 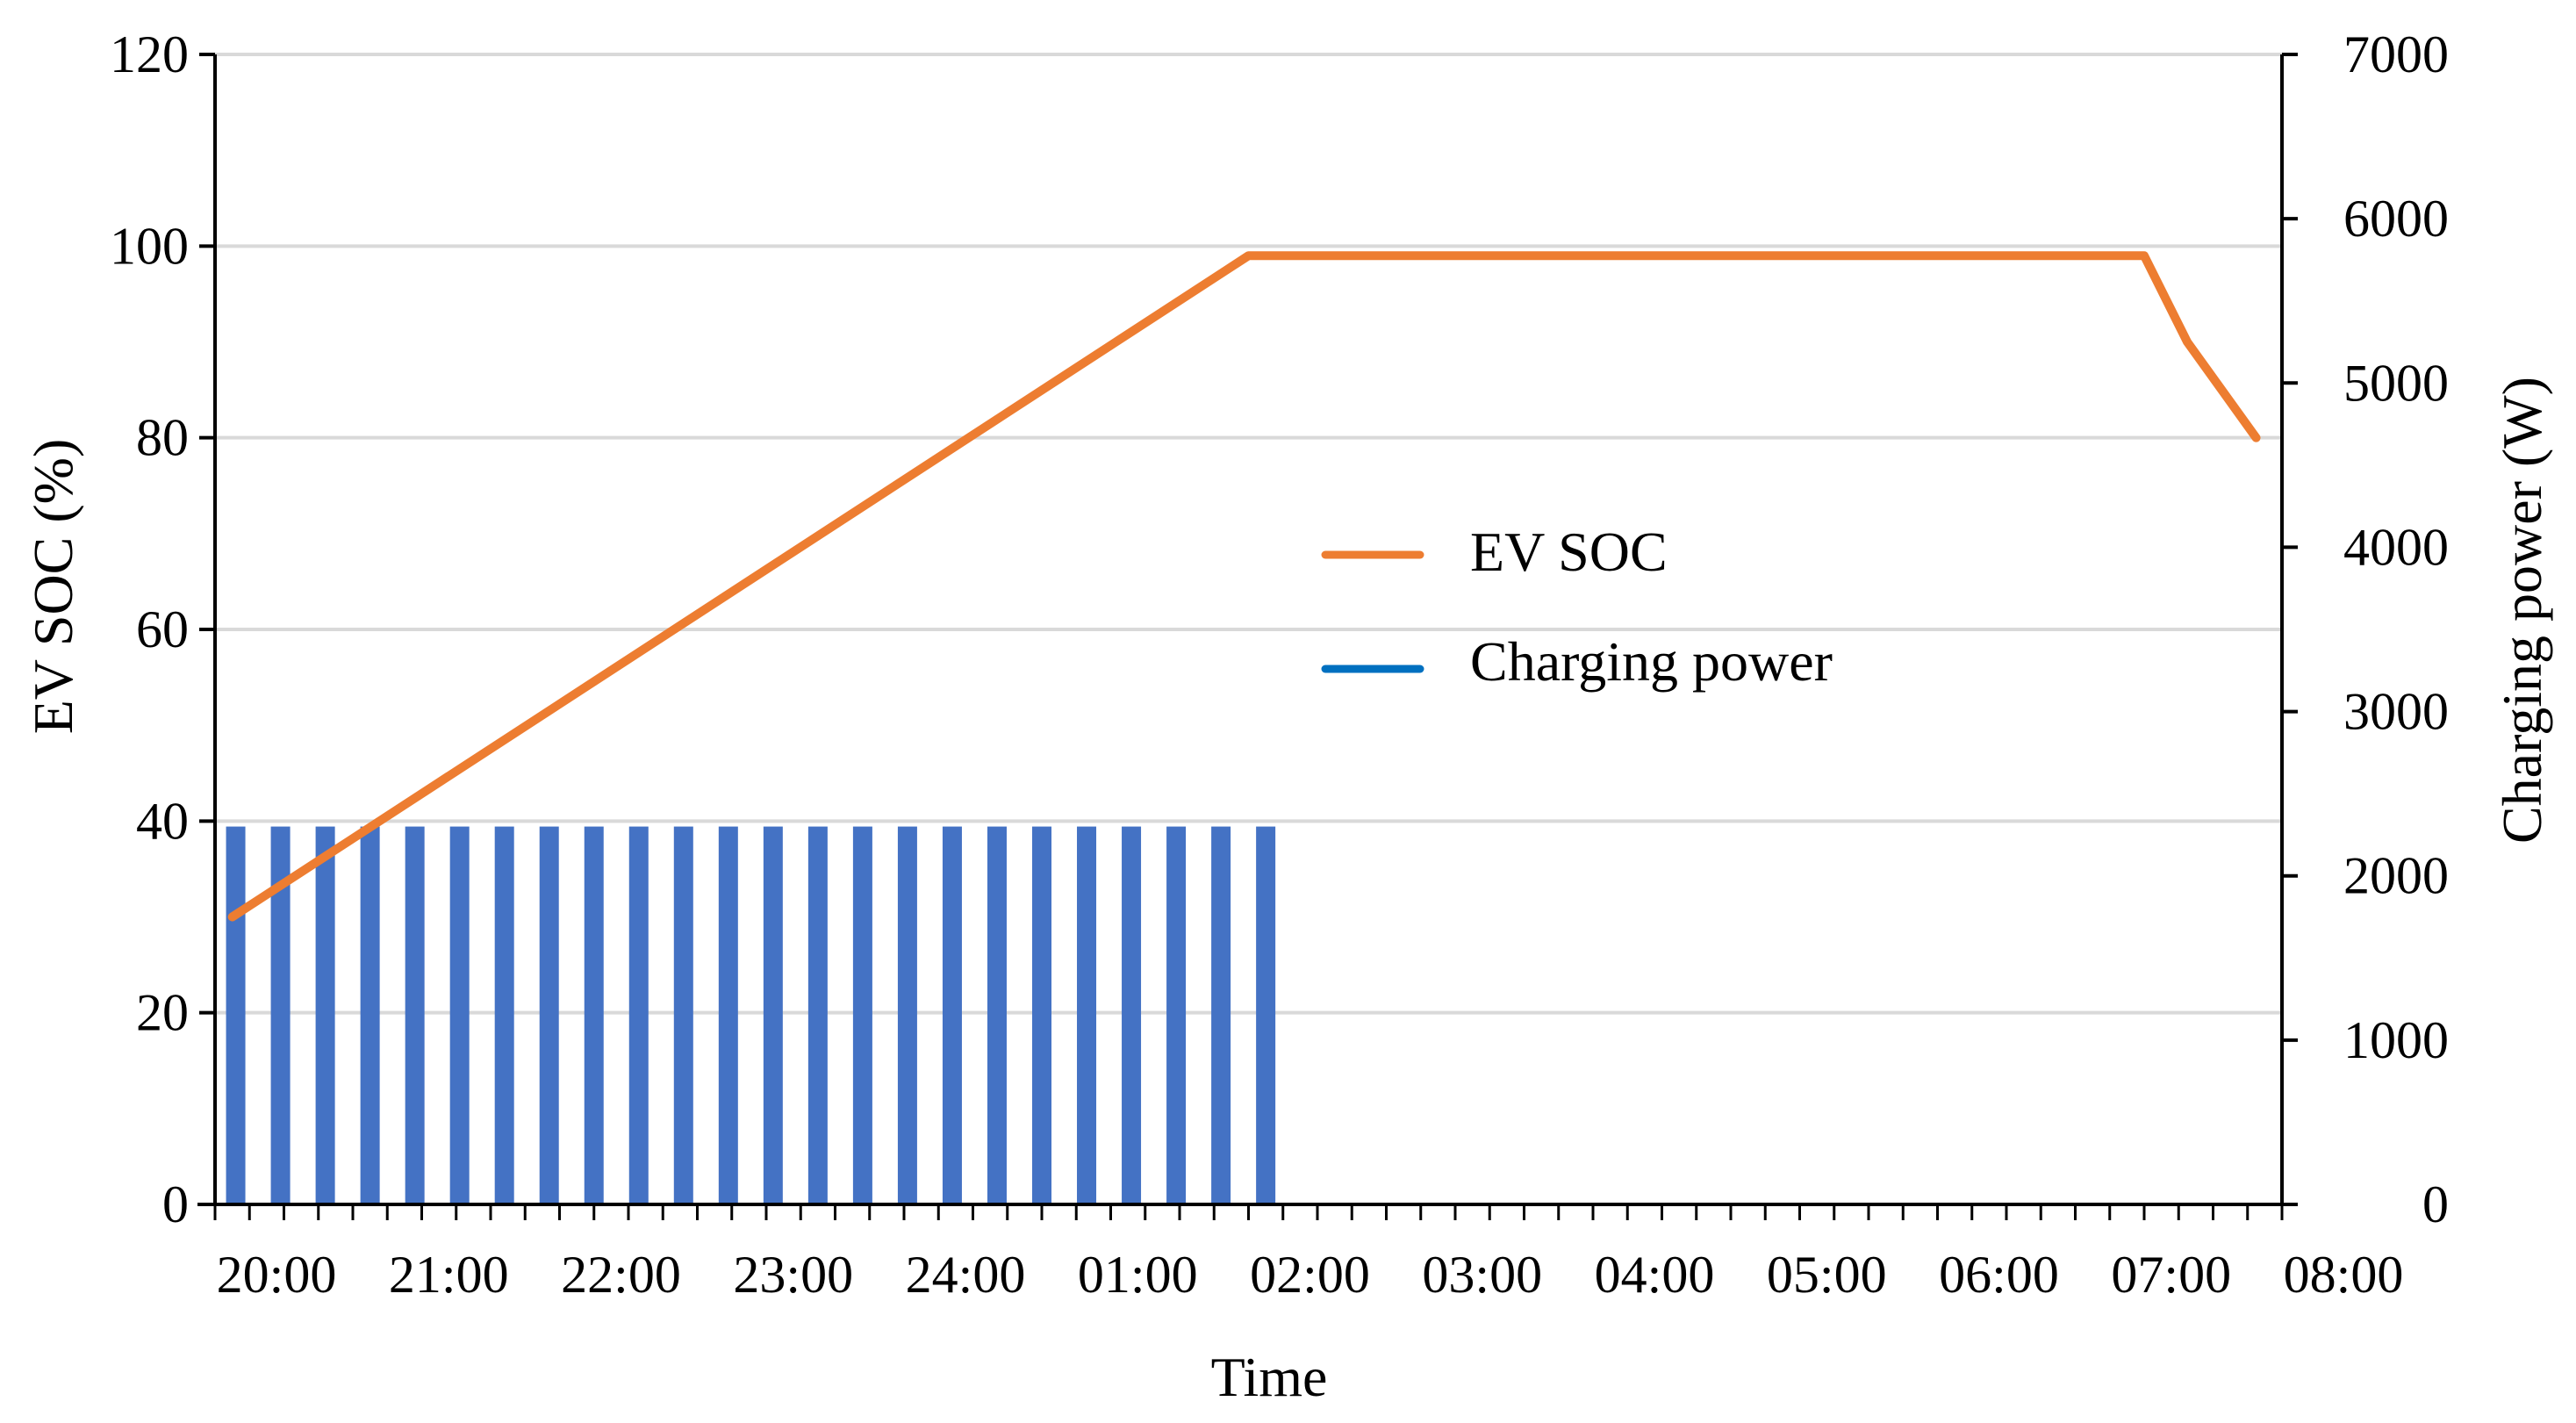 I want to click on y-axis-right-title: Charging power (W), so click(x=2522, y=610).